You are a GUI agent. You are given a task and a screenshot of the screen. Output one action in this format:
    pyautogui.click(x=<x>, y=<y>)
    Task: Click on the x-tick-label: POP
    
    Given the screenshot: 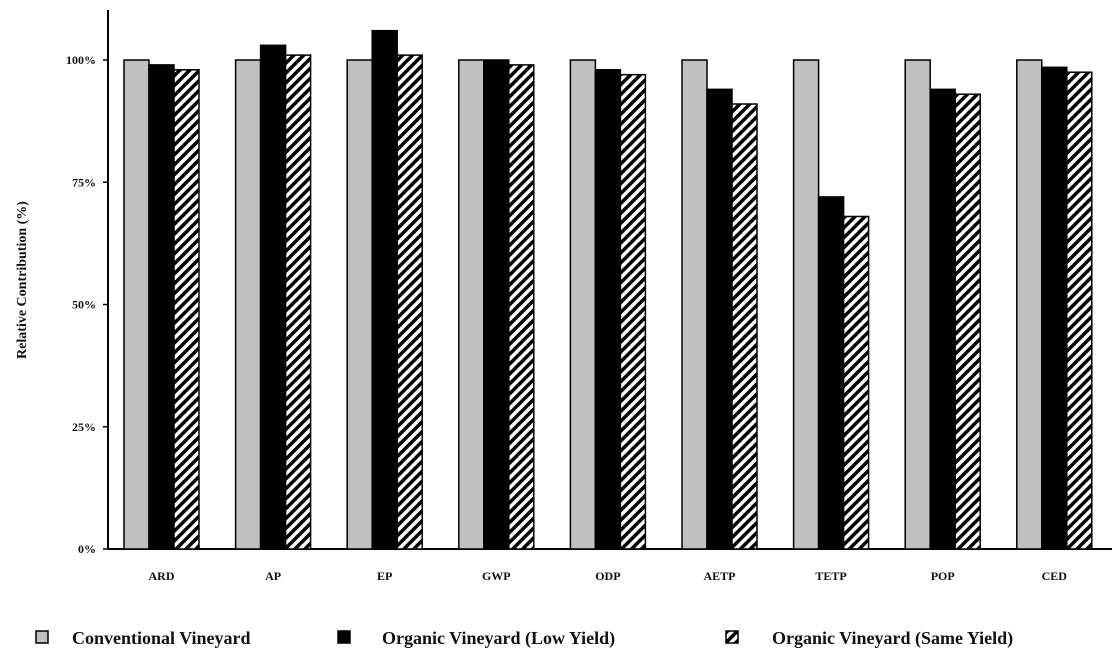 What is the action you would take?
    pyautogui.click(x=943, y=576)
    